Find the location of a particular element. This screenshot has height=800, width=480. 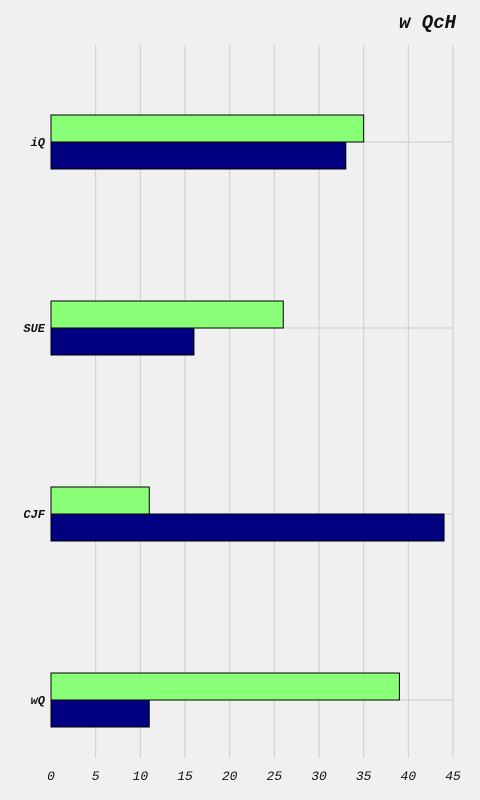

x-tick-label-10: 10 is located at coordinates (141, 776).